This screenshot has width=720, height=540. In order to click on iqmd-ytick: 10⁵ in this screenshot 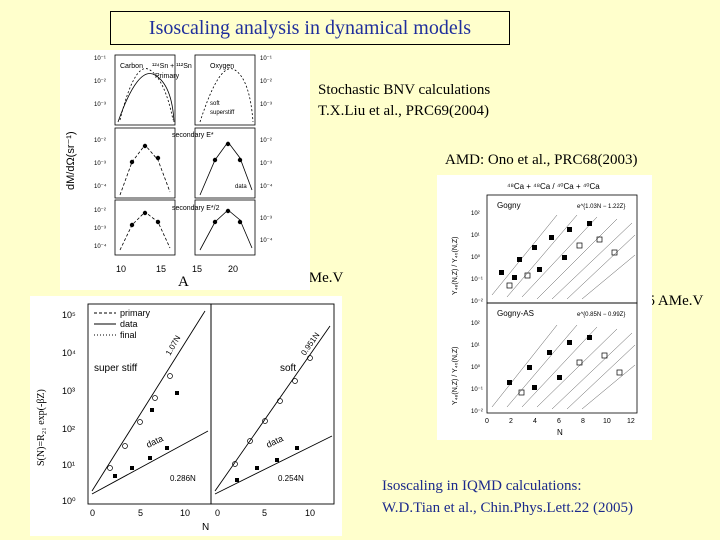, I will do `click(69, 315)`.